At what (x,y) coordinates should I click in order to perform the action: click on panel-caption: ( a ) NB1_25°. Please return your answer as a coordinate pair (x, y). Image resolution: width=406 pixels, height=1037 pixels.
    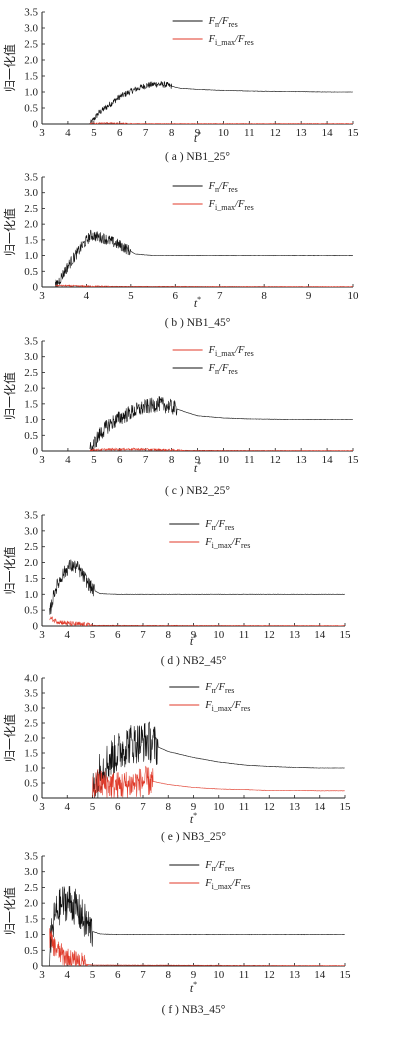
    Looking at the image, I should click on (197, 157).